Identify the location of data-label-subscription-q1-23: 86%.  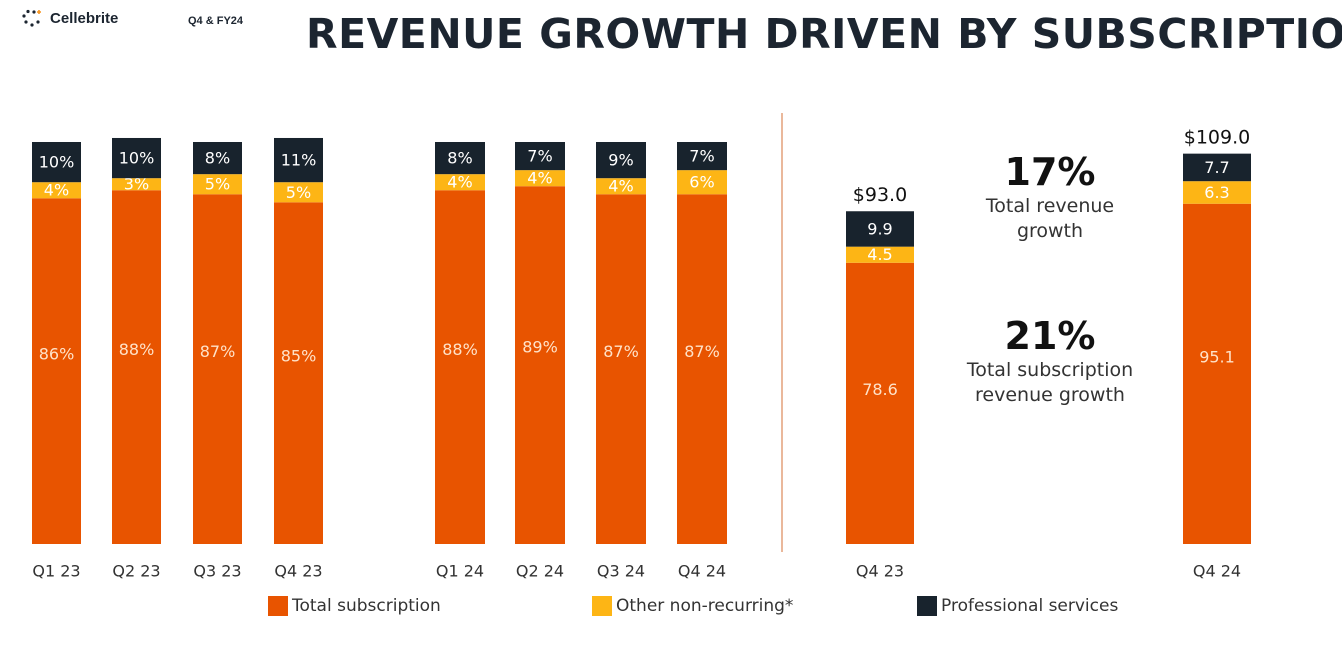
(57, 353).